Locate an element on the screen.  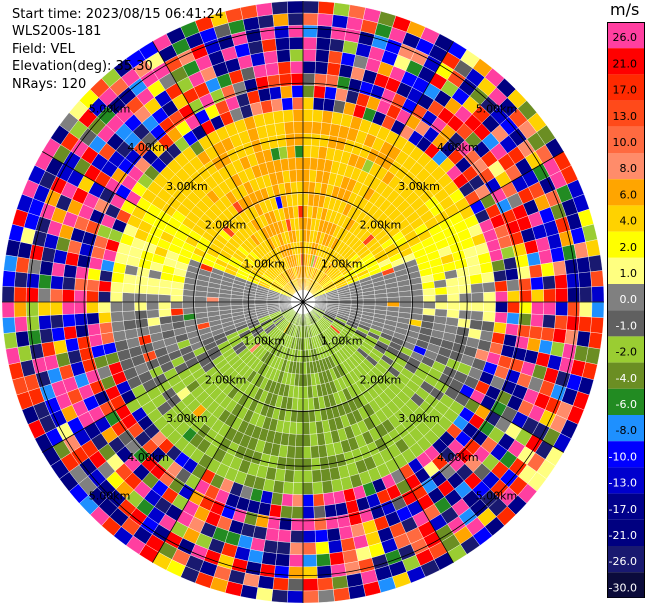
colorbar-tick-label: -8.0 is located at coordinates (626, 430).